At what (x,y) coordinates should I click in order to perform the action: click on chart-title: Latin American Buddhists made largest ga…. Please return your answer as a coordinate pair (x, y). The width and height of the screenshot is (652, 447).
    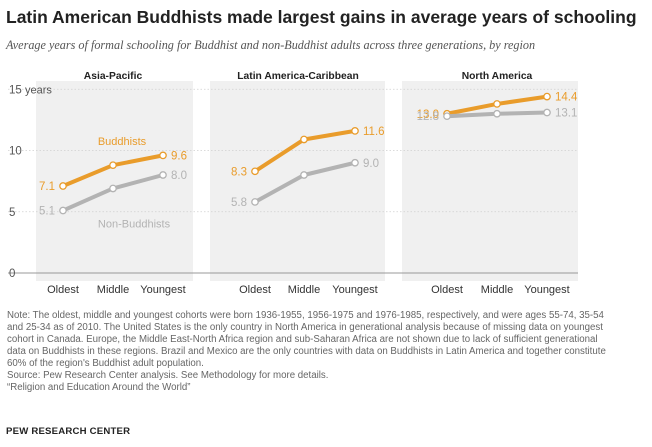
    Looking at the image, I should click on (321, 17).